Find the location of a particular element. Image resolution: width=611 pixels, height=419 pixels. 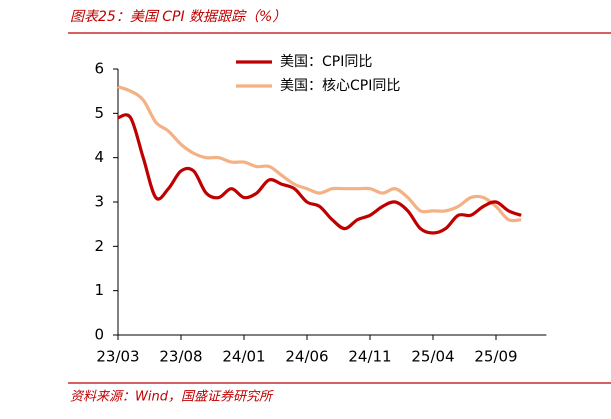

y-tick-label: 1 is located at coordinates (99, 290).